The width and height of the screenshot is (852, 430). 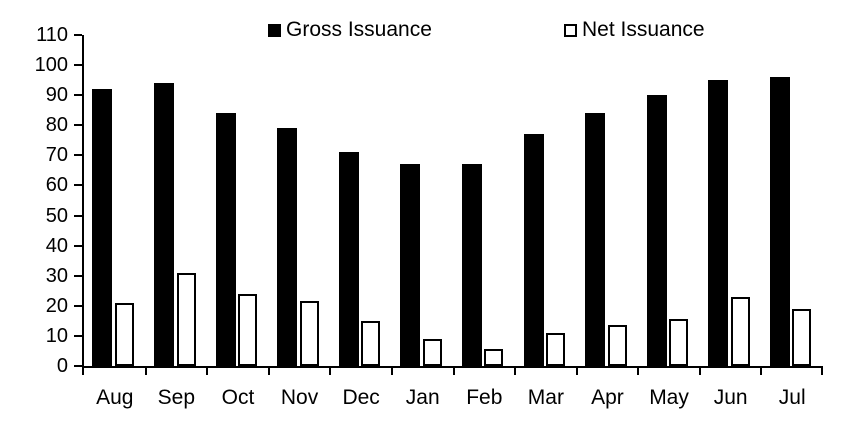 What do you see at coordinates (176, 397) in the screenshot?
I see `x-axis-label-sep: Sep` at bounding box center [176, 397].